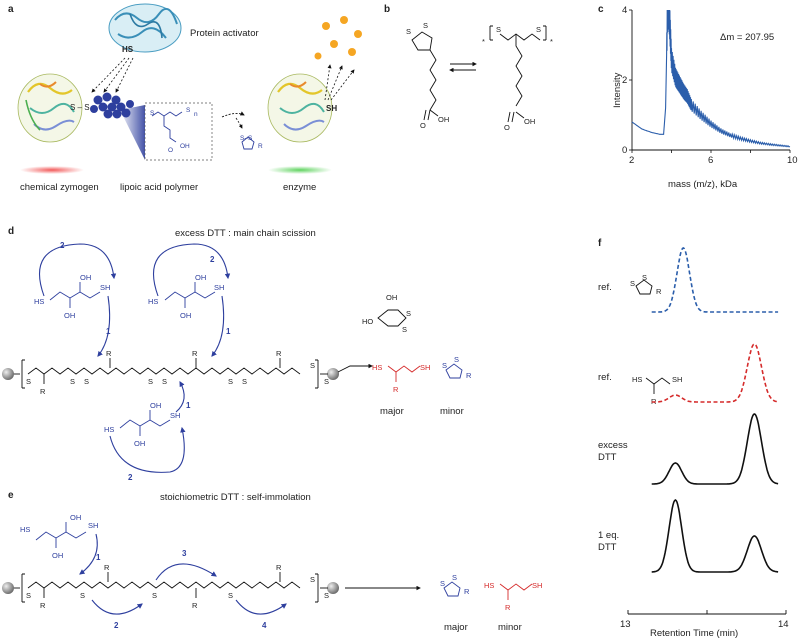 The image size is (800, 638). Describe the element at coordinates (159, 187) in the screenshot. I see `lipoic-acid-polymer-label: lipoic acid polymer` at that location.